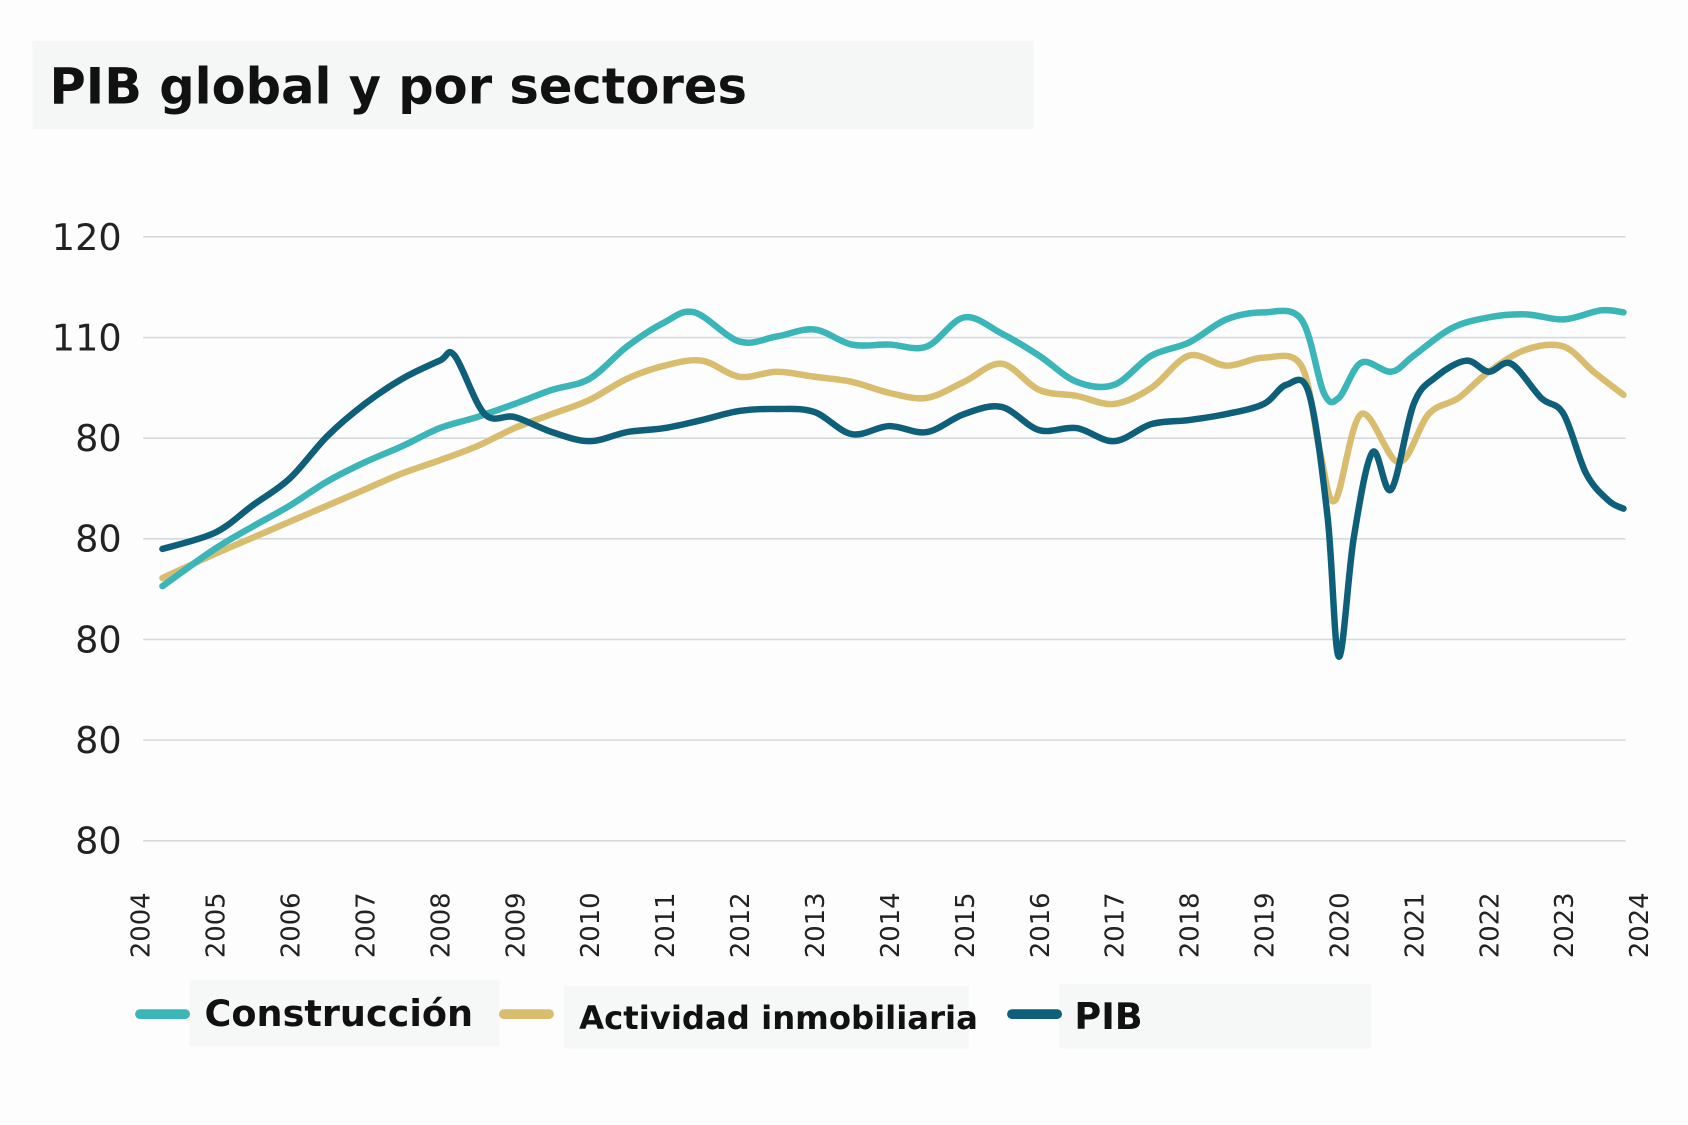  What do you see at coordinates (1415, 925) in the screenshot?
I see `x-tick-label: 2021` at bounding box center [1415, 925].